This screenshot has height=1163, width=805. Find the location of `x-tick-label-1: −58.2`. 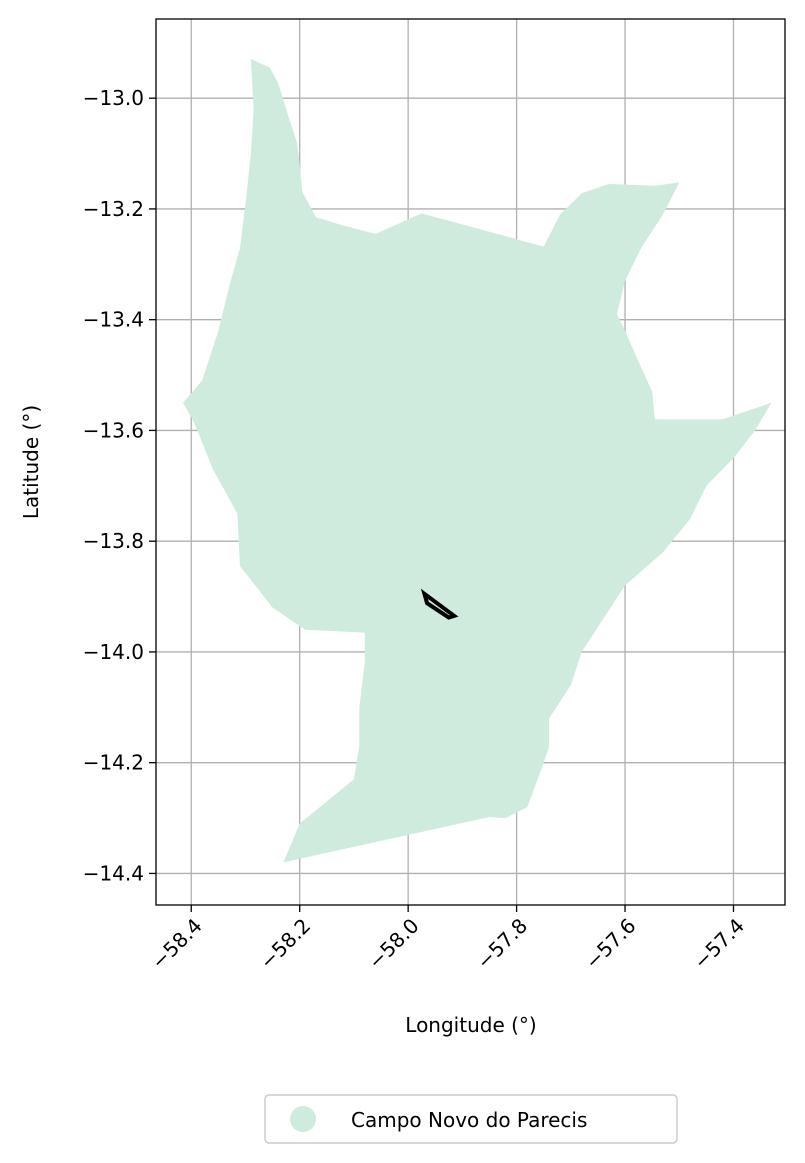

x-tick-label-1: −58.2 is located at coordinates (285, 944).